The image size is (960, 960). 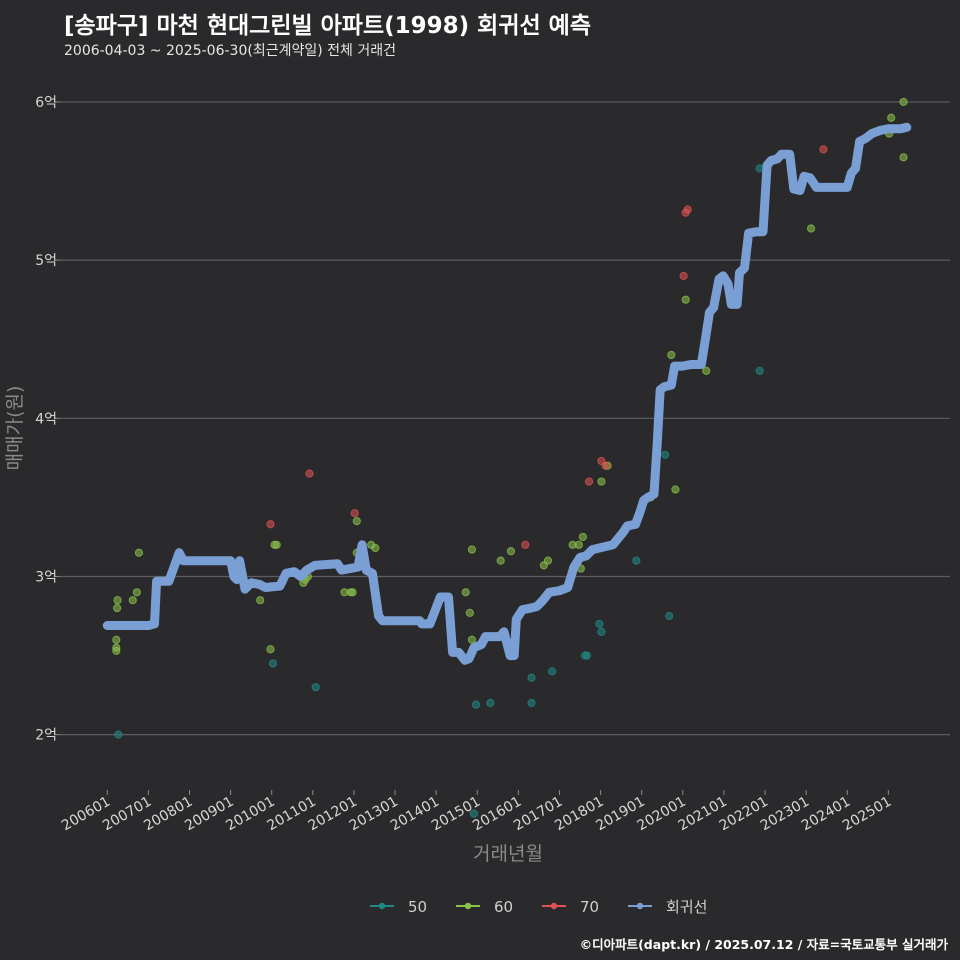 What do you see at coordinates (538, 907) in the screenshot?
I see `legend: 50 60 70 회귀선` at bounding box center [538, 907].